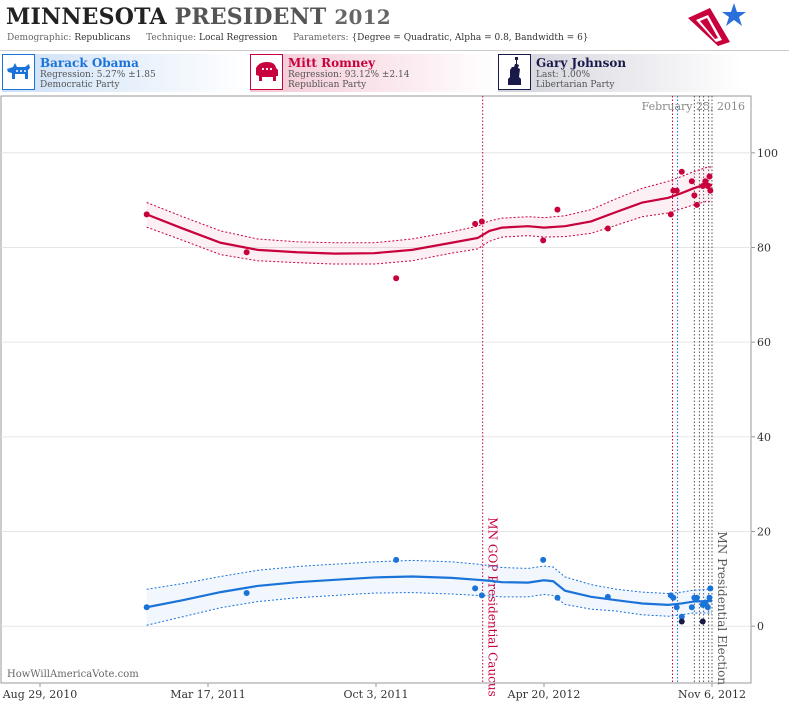 This screenshot has height=704, width=789. Describe the element at coordinates (327, 85) in the screenshot. I see `candidate-party: Republican Party` at that location.